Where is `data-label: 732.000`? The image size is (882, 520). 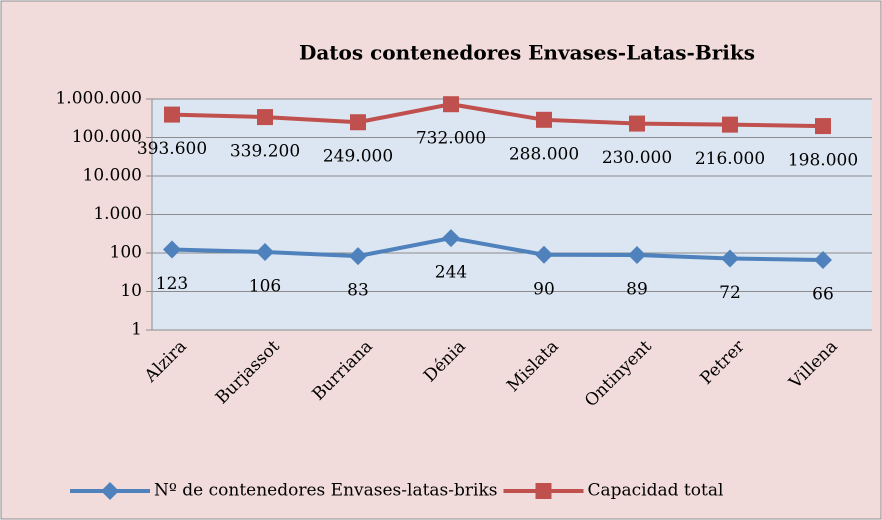
data-label: 732.000 is located at coordinates (451, 139).